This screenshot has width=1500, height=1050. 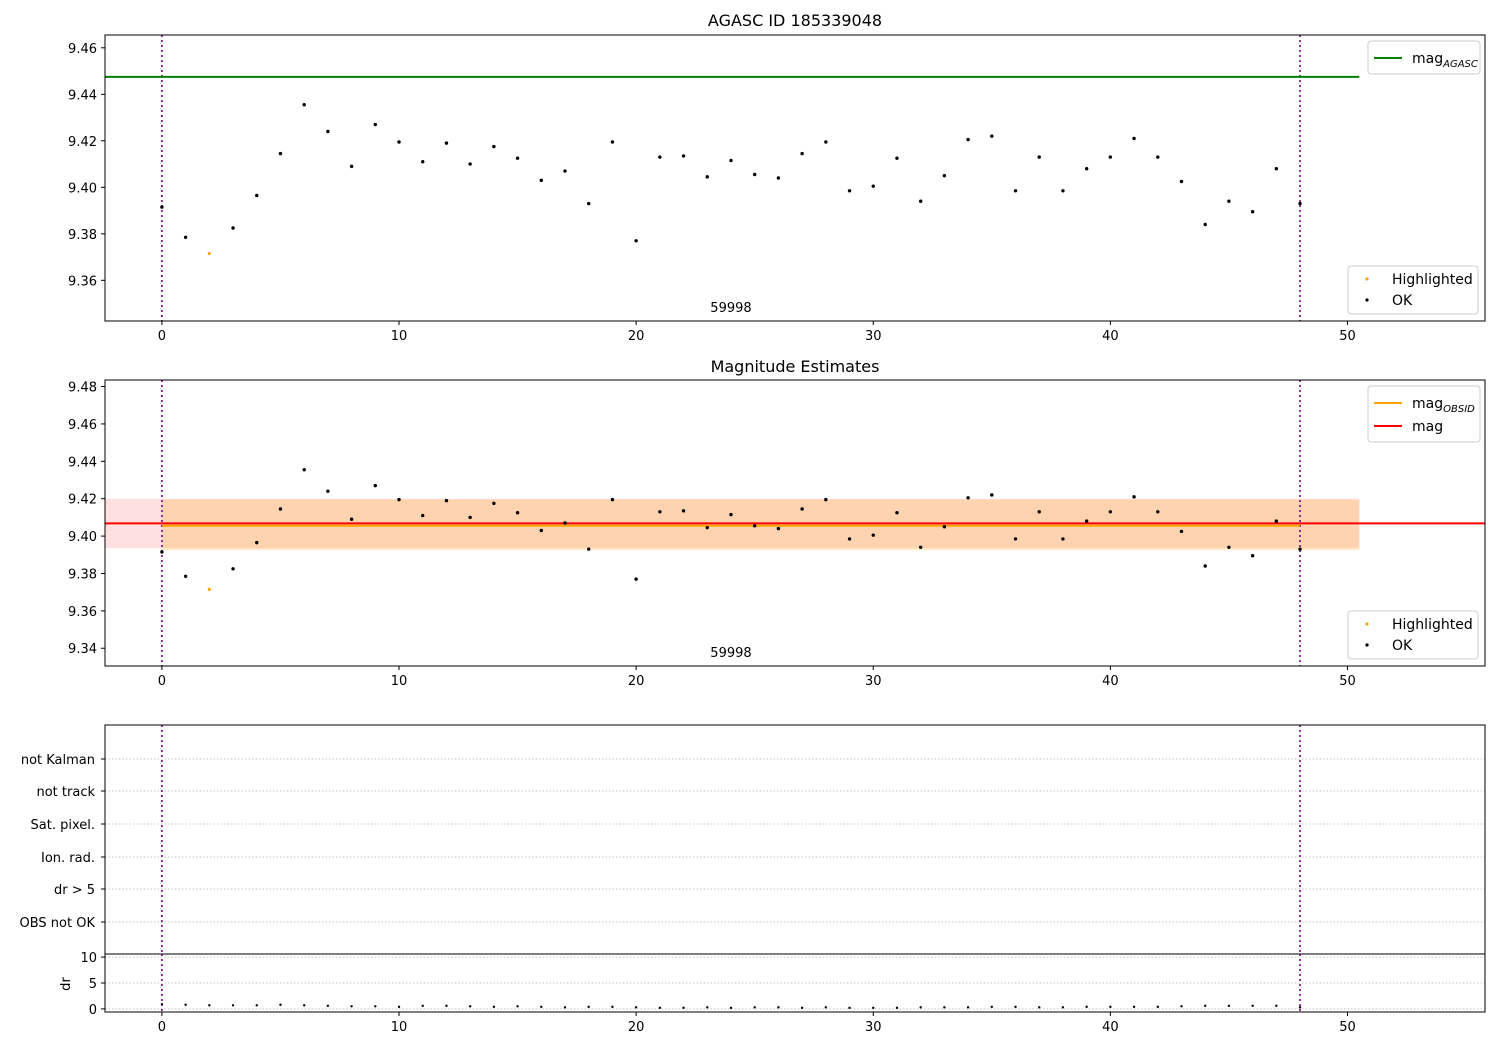 I want to click on y-tick-label: 9.36, so click(x=82, y=281).